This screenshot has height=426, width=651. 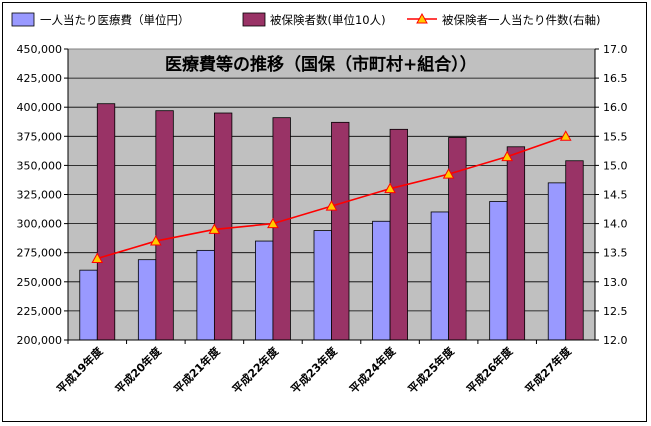 What do you see at coordinates (40, 311) in the screenshot?
I see `left-axis-tick-label: 225,000` at bounding box center [40, 311].